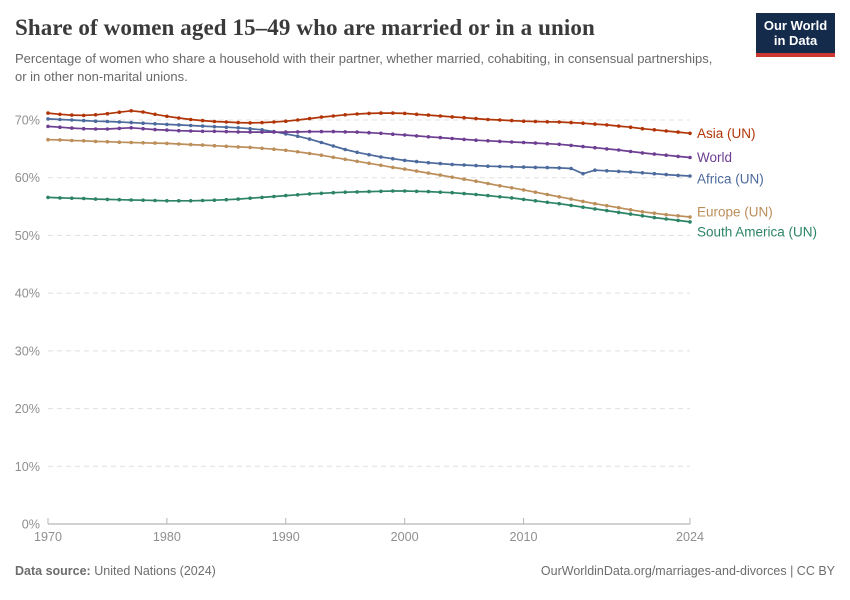 This screenshot has height=600, width=850. I want to click on data-source-value: United Nations (2024), so click(155, 571).